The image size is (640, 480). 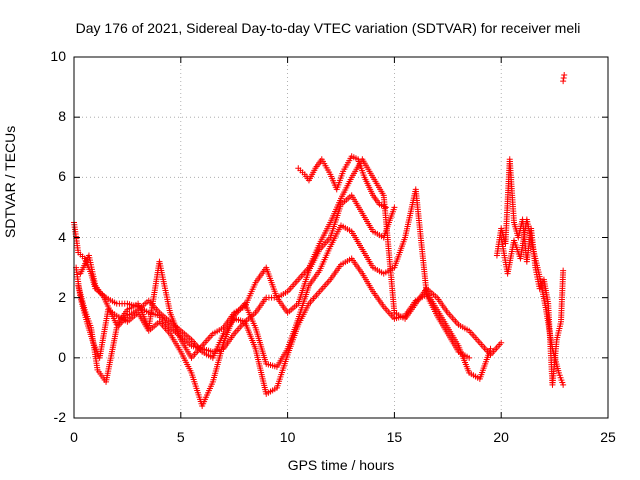 What do you see at coordinates (501, 342) in the screenshot?
I see `data-point-track-a` at bounding box center [501, 342].